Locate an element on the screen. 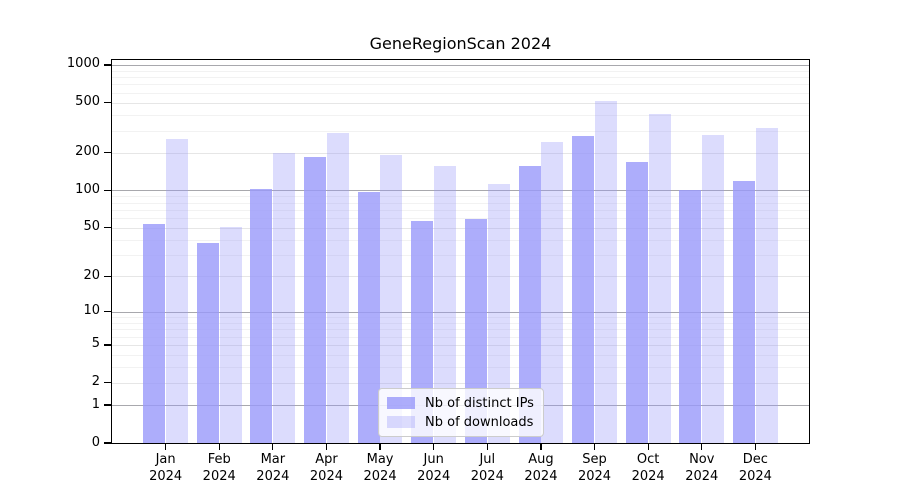 The width and height of the screenshot is (900, 500). bar-downloads-dec is located at coordinates (766, 285).